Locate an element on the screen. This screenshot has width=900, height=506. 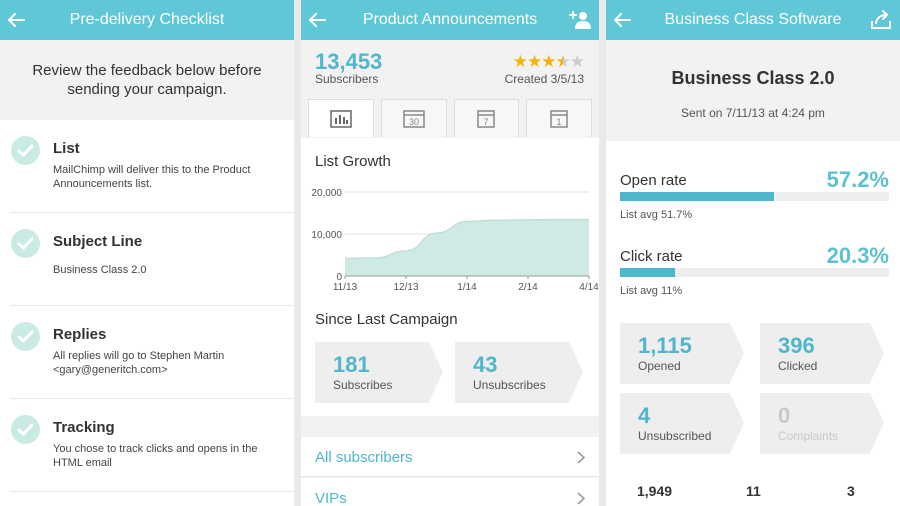
star-empty-icon: ★ is located at coordinates (577, 61).